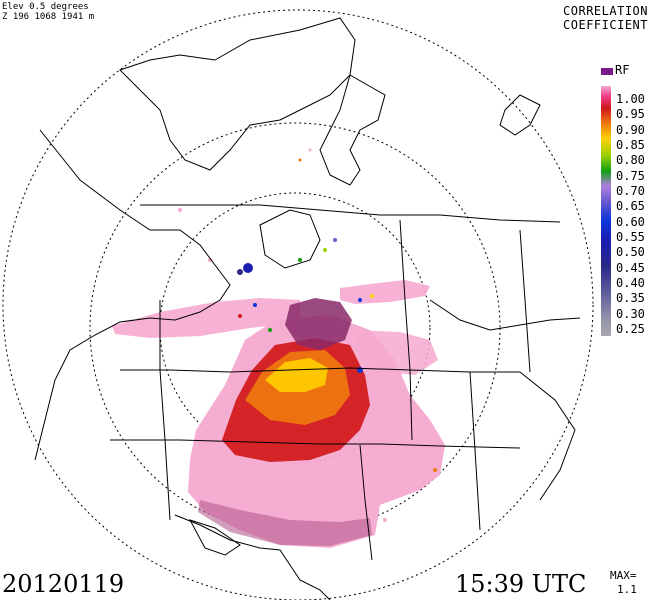  Describe the element at coordinates (521, 584) in the screenshot. I see `time-label: 15:39 UTC` at that location.